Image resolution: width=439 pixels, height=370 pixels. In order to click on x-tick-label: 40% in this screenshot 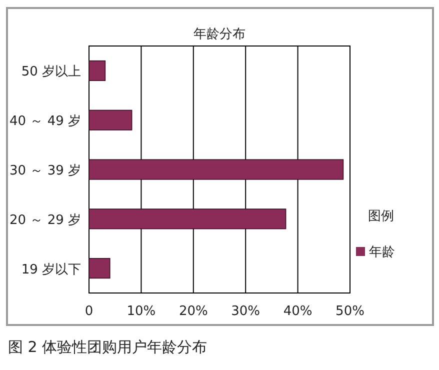, I will do `click(297, 311)`.